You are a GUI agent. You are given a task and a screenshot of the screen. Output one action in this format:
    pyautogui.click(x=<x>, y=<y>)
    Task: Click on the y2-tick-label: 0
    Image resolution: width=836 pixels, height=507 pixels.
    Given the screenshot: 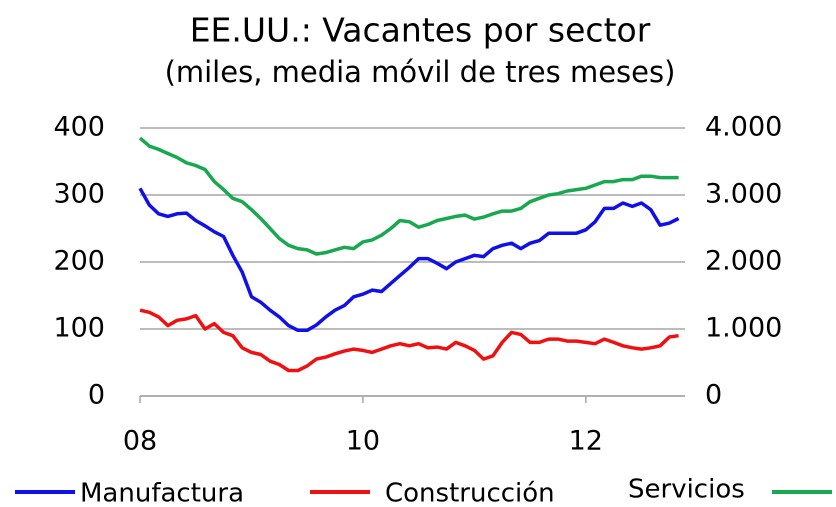 What is the action you would take?
    pyautogui.click(x=713, y=395)
    